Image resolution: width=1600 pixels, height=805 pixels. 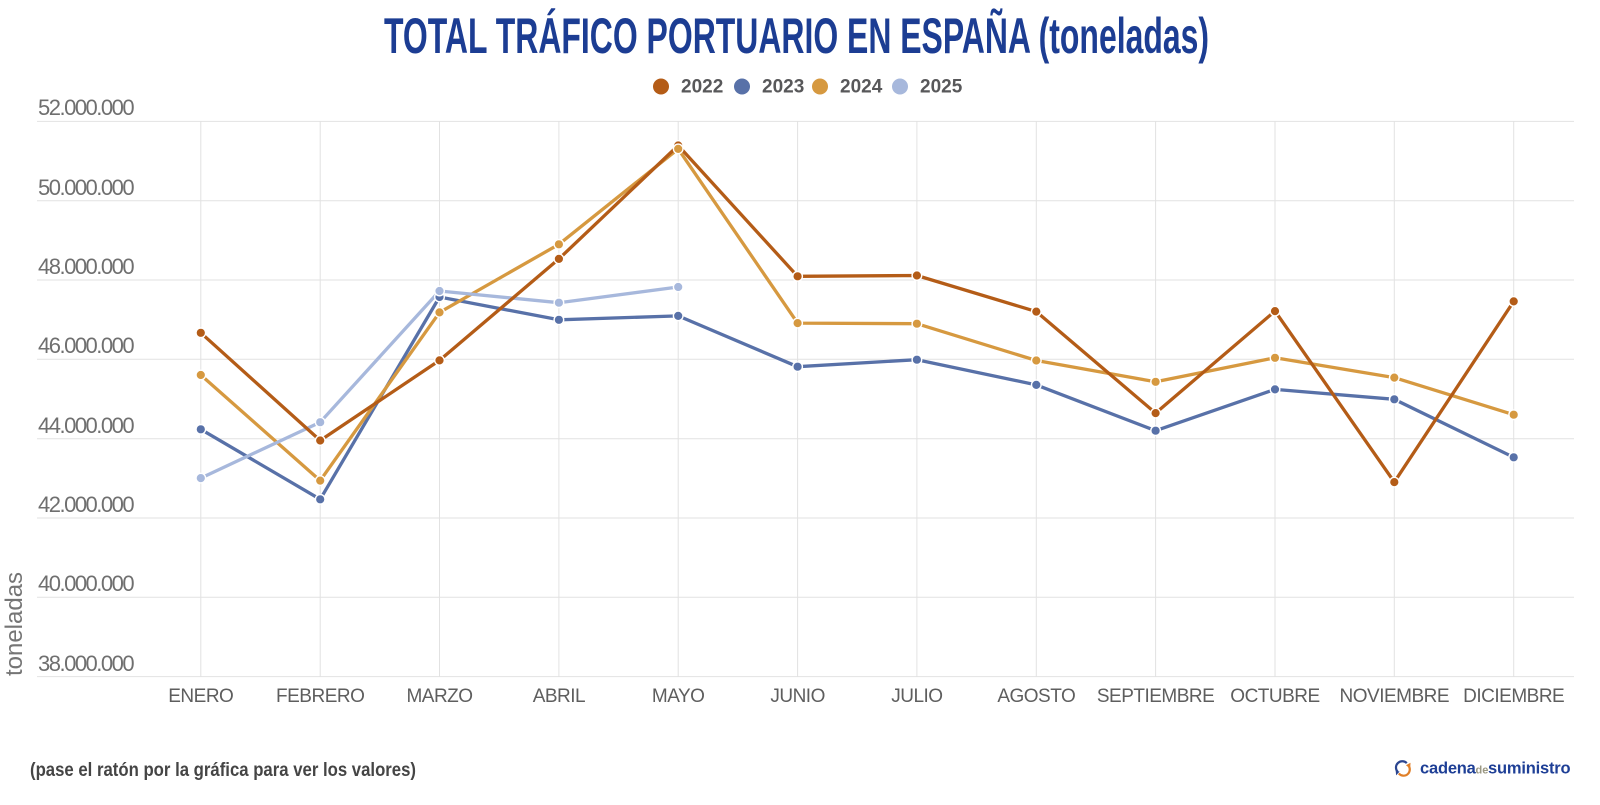 What do you see at coordinates (86, 266) in the screenshot?
I see `svg-text: 48.000.000` at bounding box center [86, 266].